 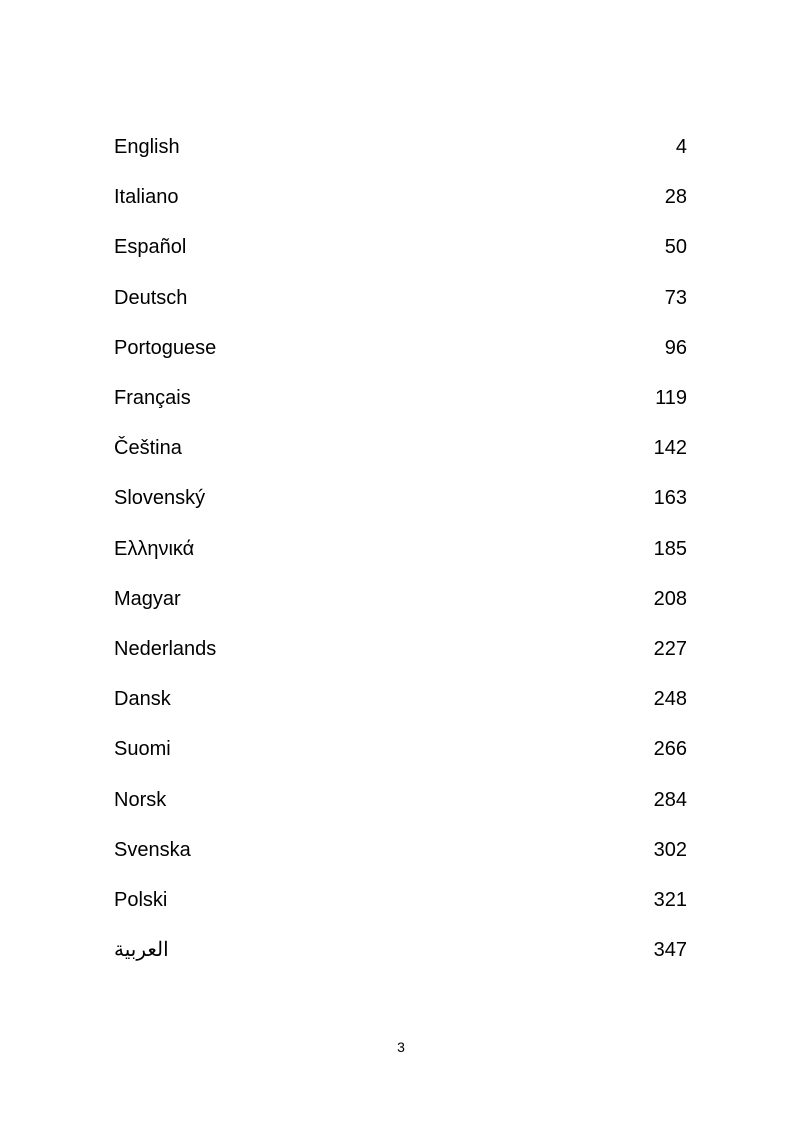 What do you see at coordinates (400, 850) in the screenshot?
I see `toc-entry-row: Svenska 302` at bounding box center [400, 850].